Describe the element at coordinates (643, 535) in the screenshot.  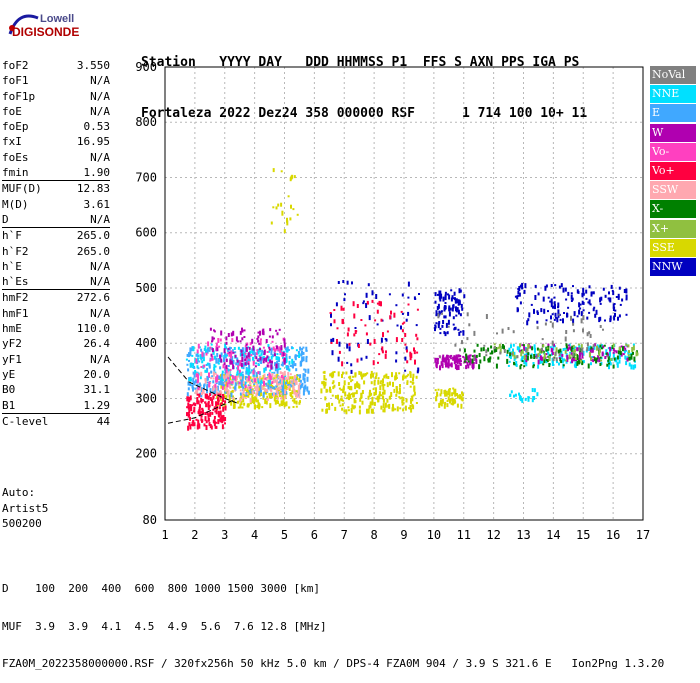
I see `x-tick-label: 17` at that location.